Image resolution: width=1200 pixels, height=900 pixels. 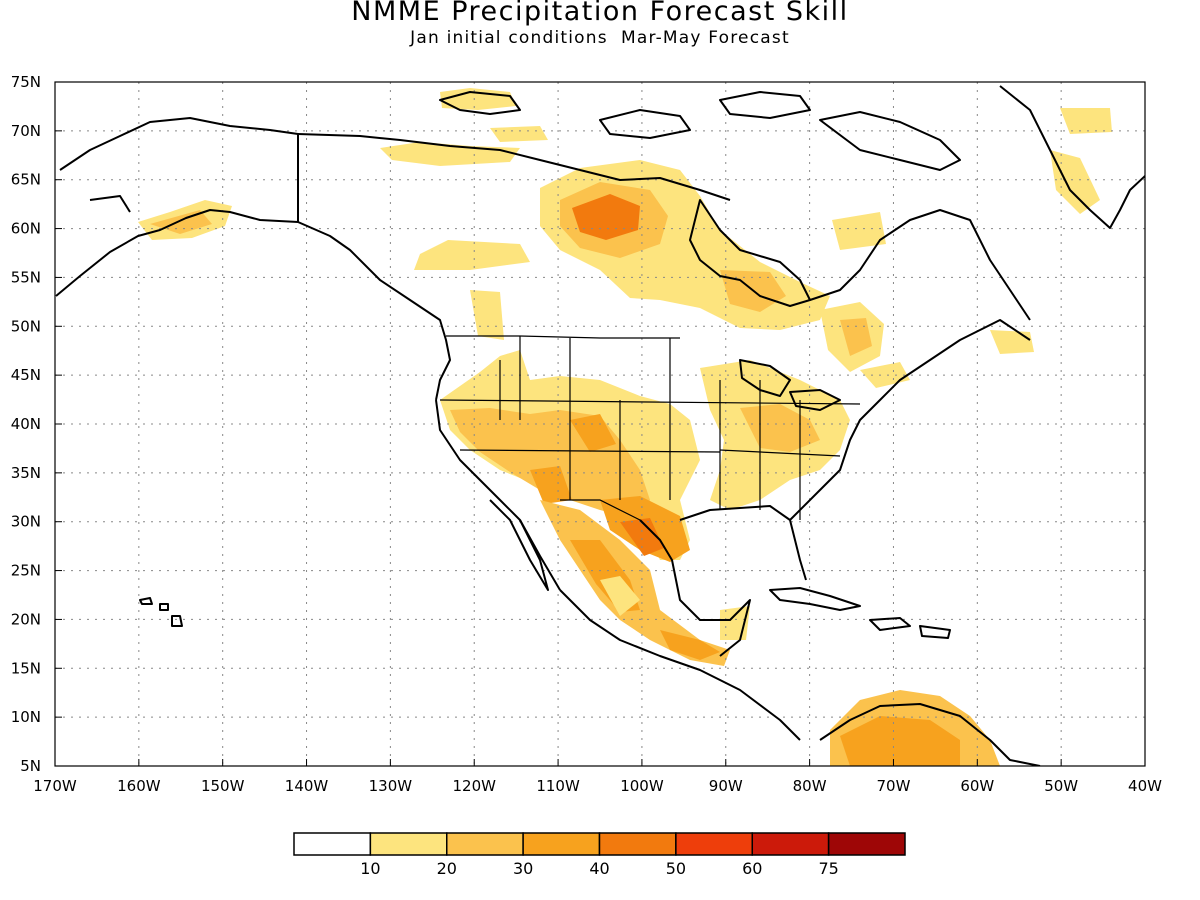 What do you see at coordinates (391, 786) in the screenshot?
I see `lon-tick-label: 130W` at bounding box center [391, 786].